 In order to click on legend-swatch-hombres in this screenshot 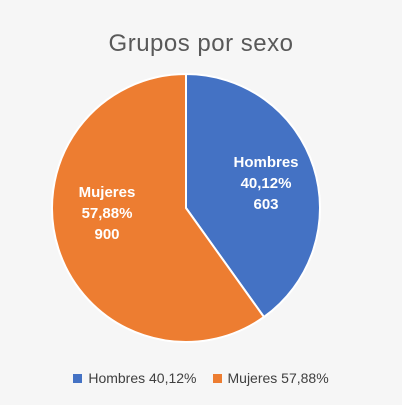, I will do `click(78, 378)`.